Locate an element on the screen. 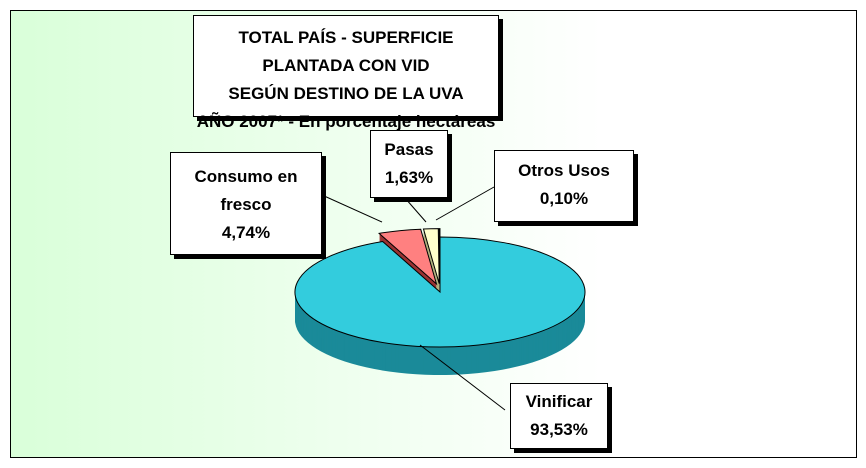 The width and height of the screenshot is (866, 468). data-label: Consumo en fresco 4,74% is located at coordinates (246, 203).